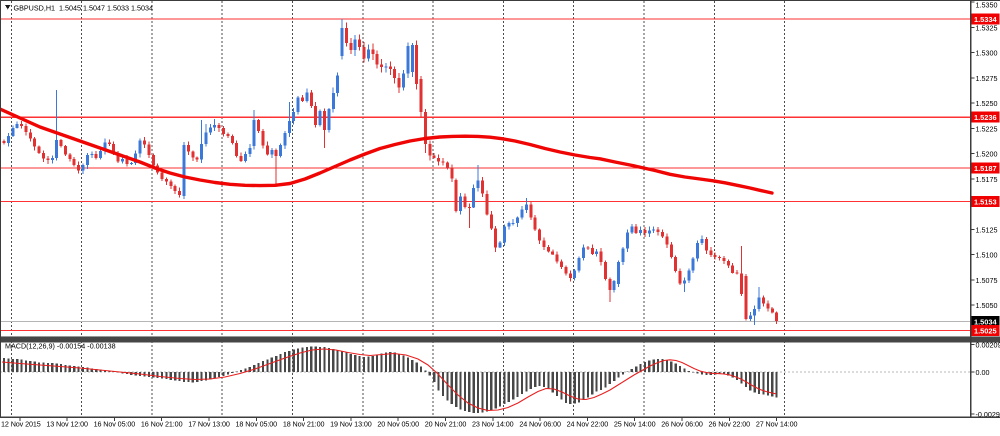 This screenshot has height=436, width=1000. What do you see at coordinates (987, 27) in the screenshot?
I see `svg-text: 1.5325` at bounding box center [987, 27].